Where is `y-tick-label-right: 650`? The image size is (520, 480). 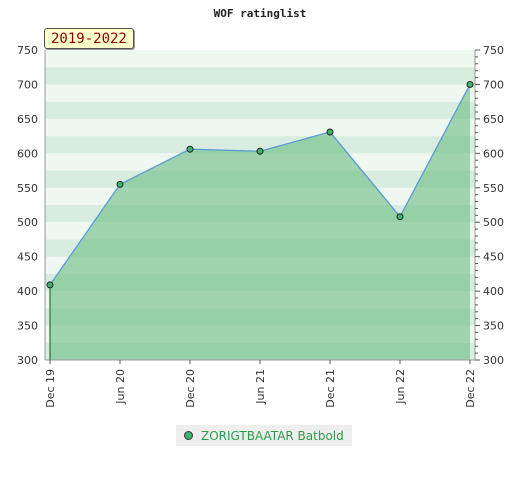
y-tick-label-right: 650 is located at coordinates (493, 119).